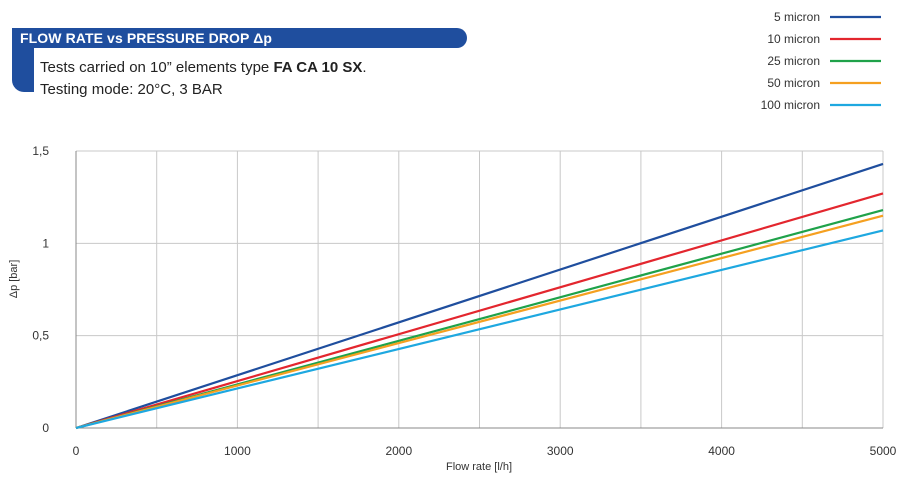  What do you see at coordinates (364, 67) in the screenshot?
I see `test-description-suffix: .` at bounding box center [364, 67].